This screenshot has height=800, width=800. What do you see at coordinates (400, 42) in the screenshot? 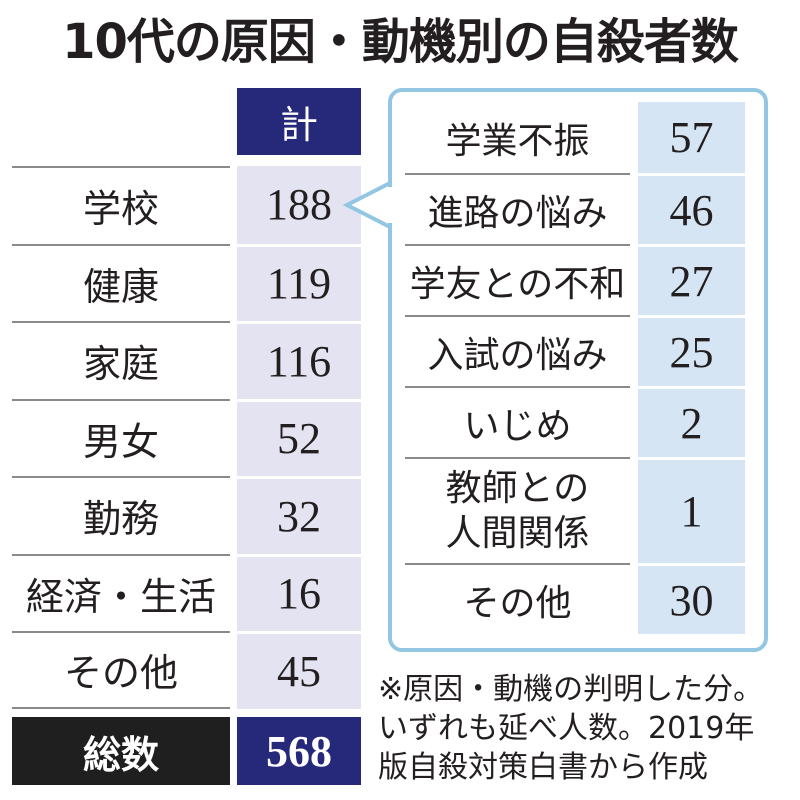
I see `chart-title: 10代の原因・動機別の自殺者数` at bounding box center [400, 42].